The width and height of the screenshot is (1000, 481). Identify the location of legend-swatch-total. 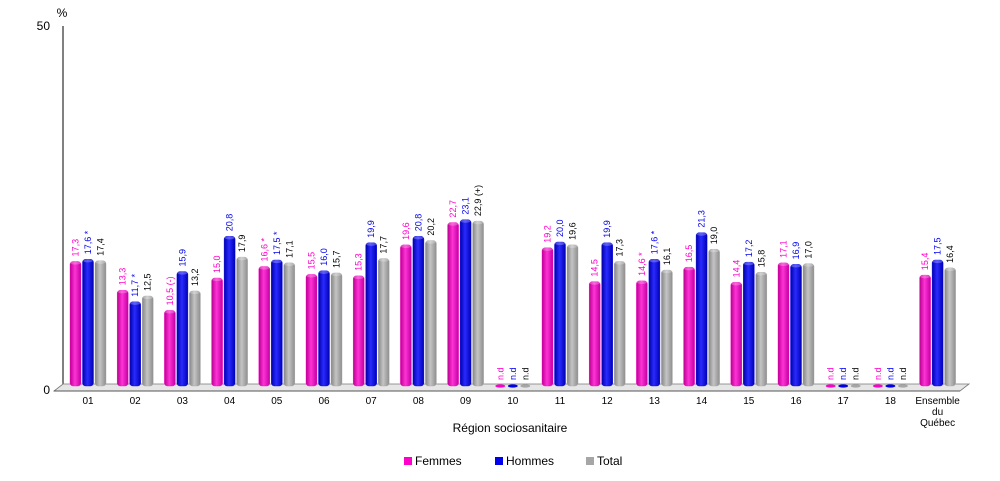
(590, 461).